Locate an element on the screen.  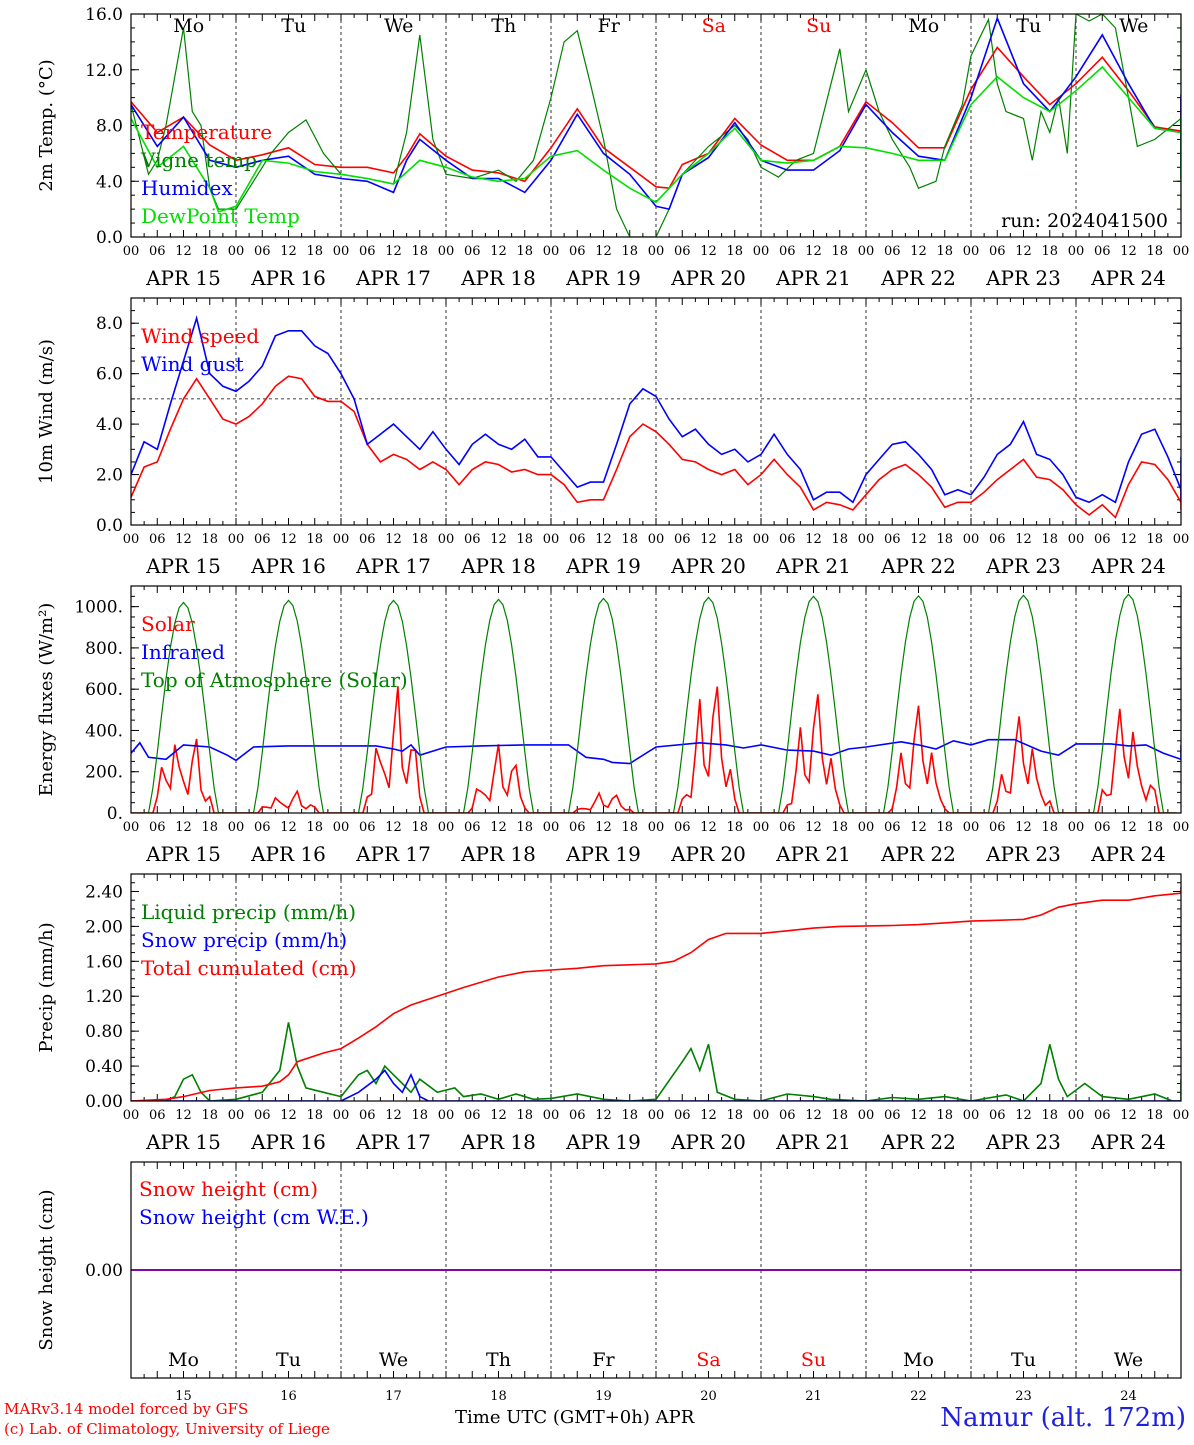
y-tick-label: 0.80 is located at coordinates (104, 1032).